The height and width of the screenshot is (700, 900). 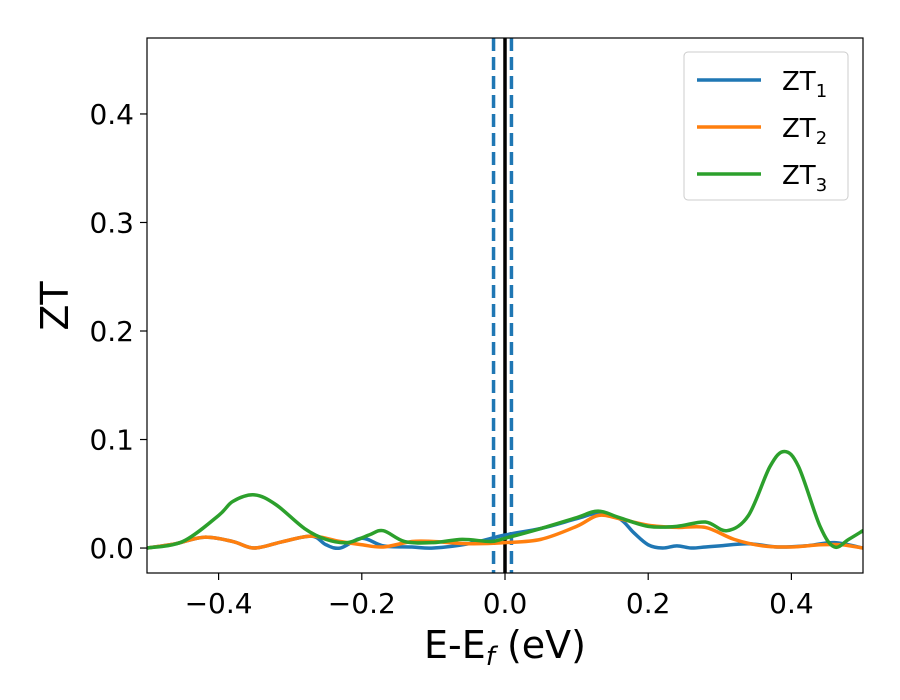 What do you see at coordinates (804, 84) in the screenshot?
I see `legend-label-zt1: ZT1` at bounding box center [804, 84].